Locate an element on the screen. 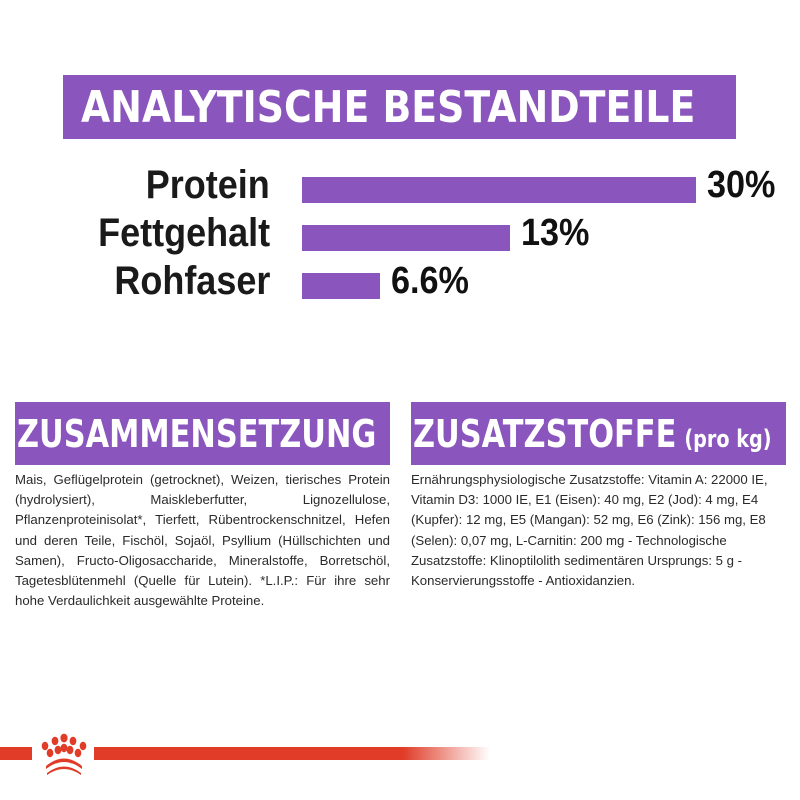  composition-header: ZUSAMMENSETZUNG is located at coordinates (202, 433).